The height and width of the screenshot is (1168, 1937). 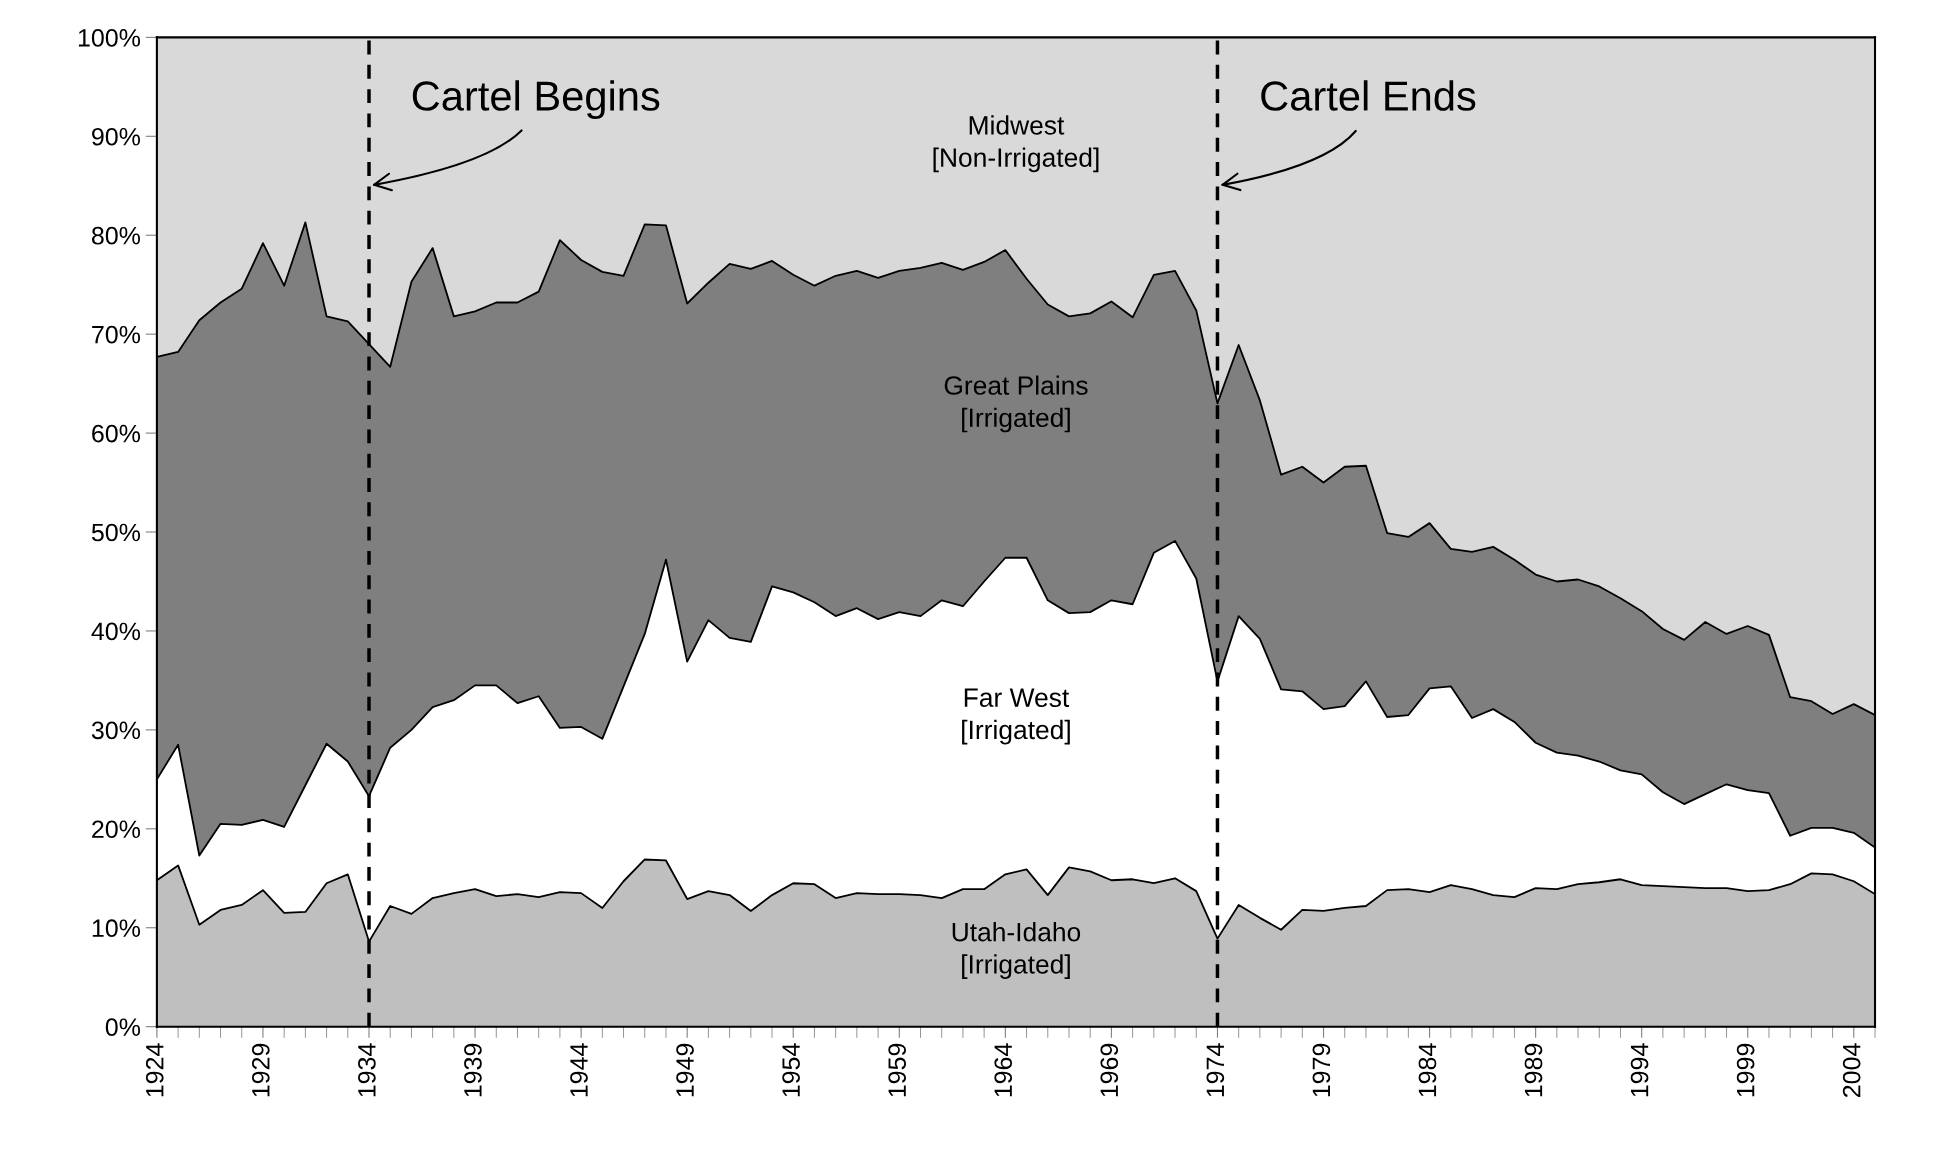 I want to click on ref-line-label: Cartel Begins, so click(x=536, y=100).